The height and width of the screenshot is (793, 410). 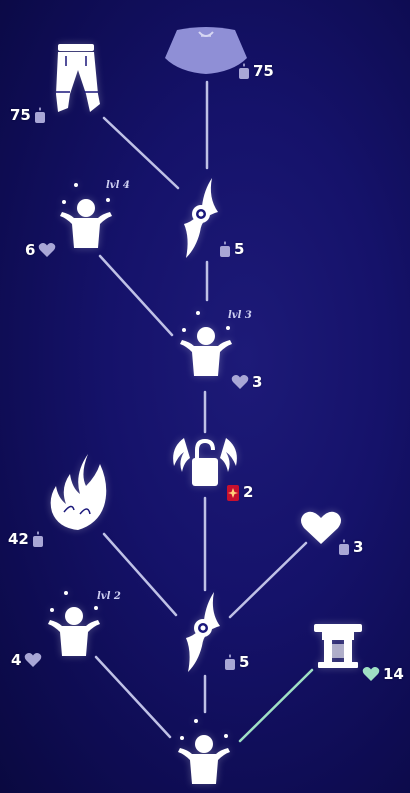 I want to click on shrine-prop-cost: 14, so click(x=383, y=674).